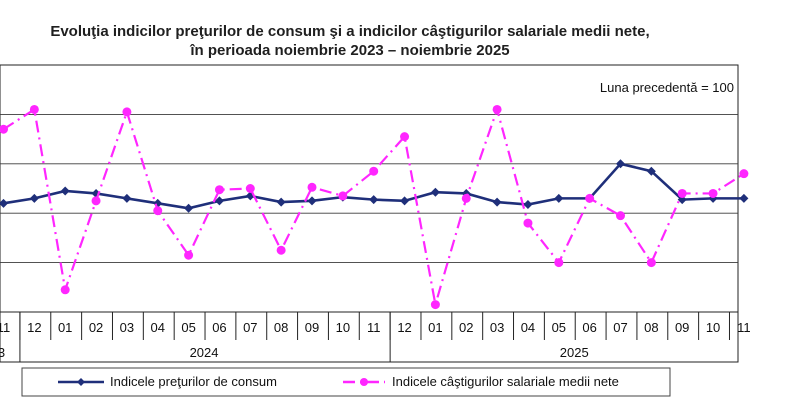  What do you see at coordinates (574, 352) in the screenshot?
I see `year-label: 2025` at bounding box center [574, 352].